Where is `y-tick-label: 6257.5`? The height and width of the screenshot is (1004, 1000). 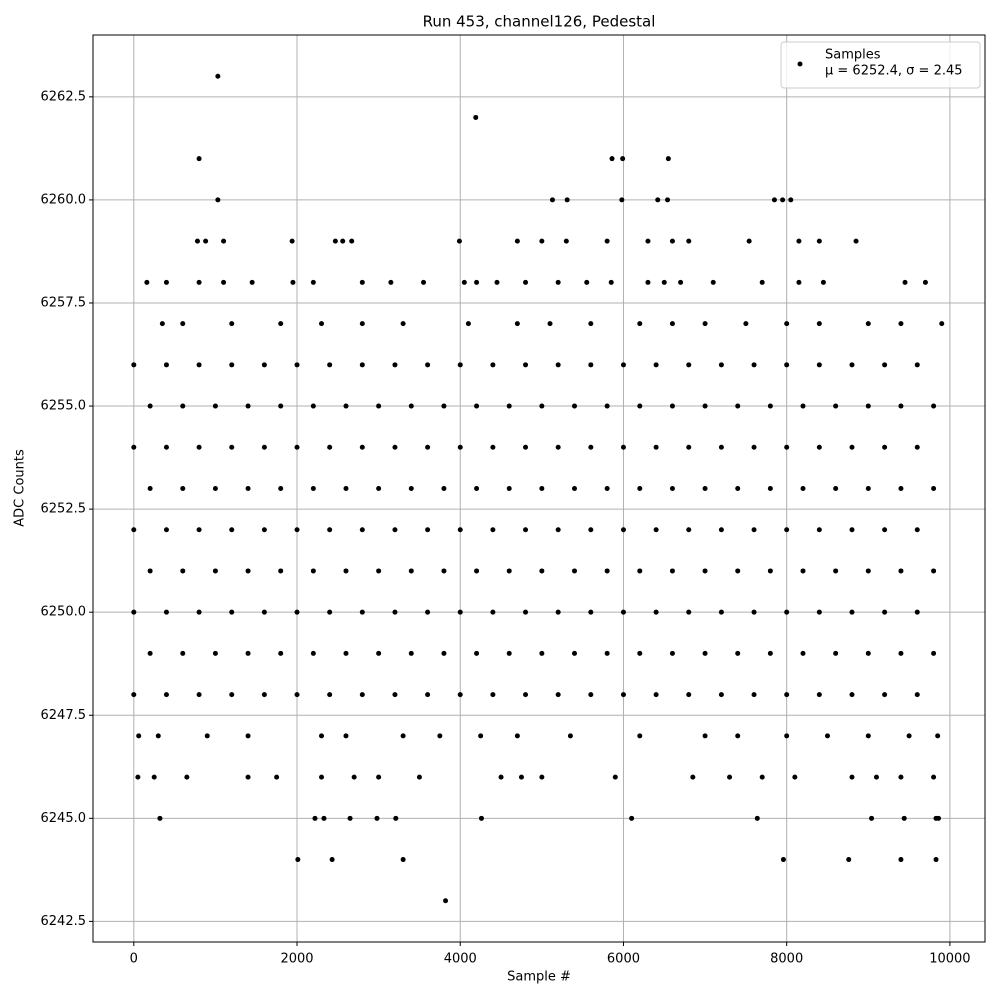
y-tick-label: 6257.5 is located at coordinates (64, 302).